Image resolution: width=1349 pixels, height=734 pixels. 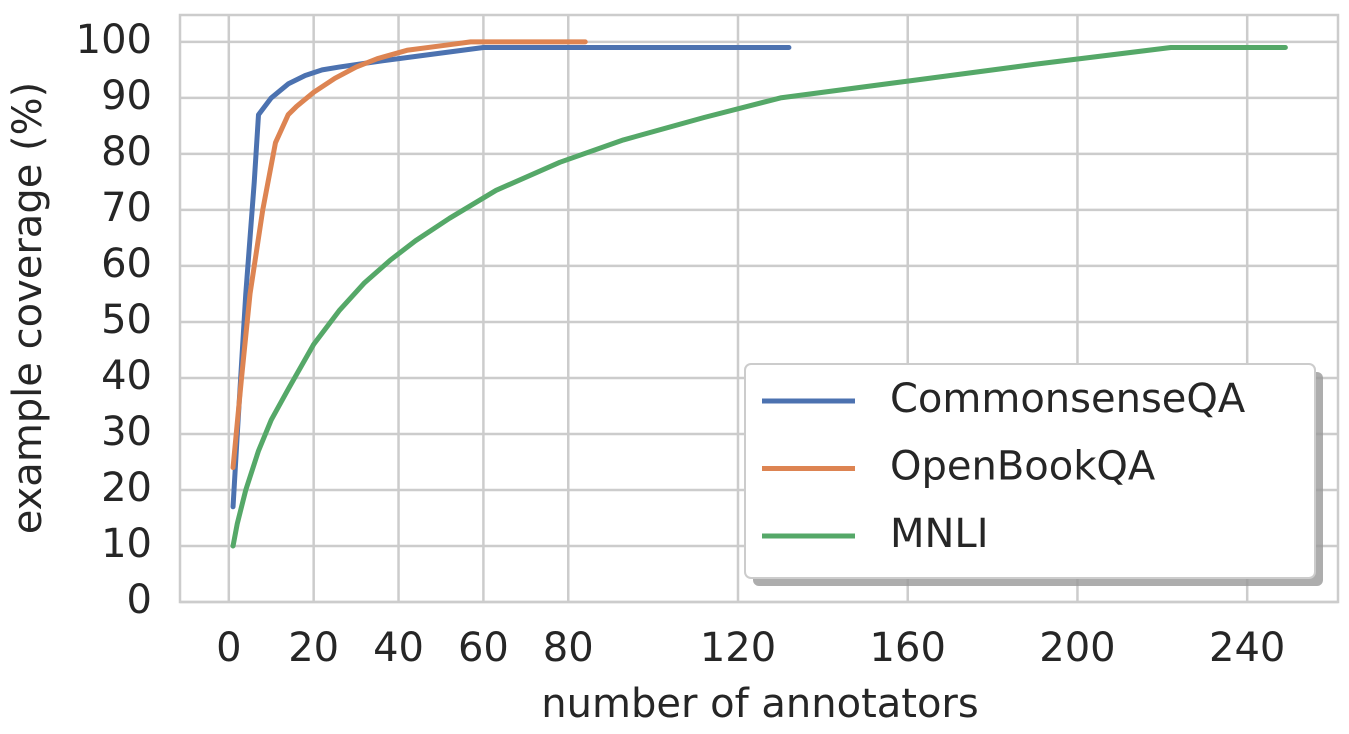 I want to click on x-tick-label: 160, so click(x=908, y=648).